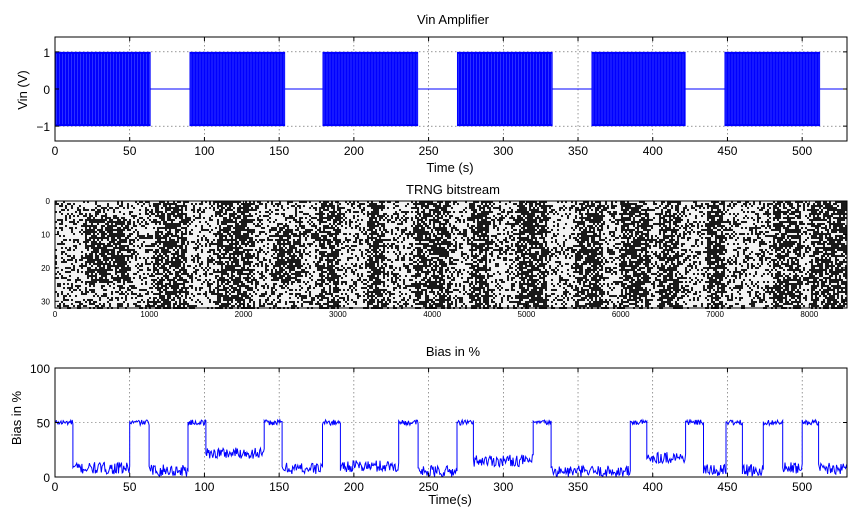 The height and width of the screenshot is (508, 850). I want to click on vin-xlabel: Time (s), so click(449, 167).